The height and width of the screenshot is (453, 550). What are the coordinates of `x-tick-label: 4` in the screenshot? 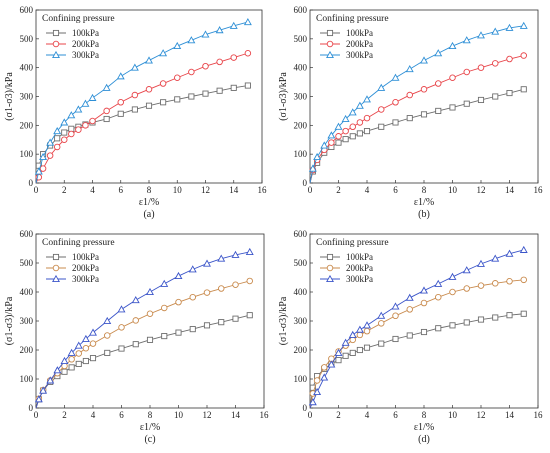 It's located at (367, 415).